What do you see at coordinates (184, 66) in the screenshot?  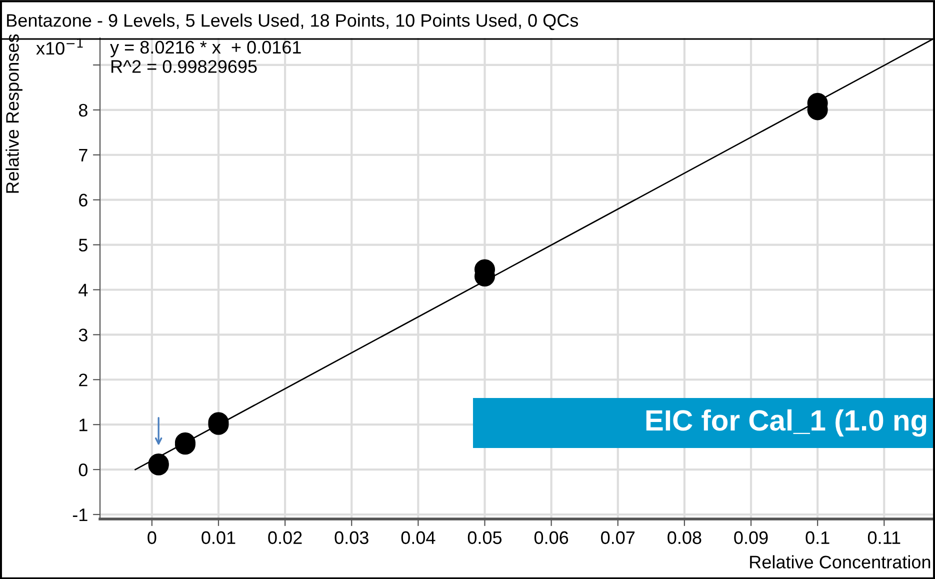 I see `annotation: R^2 = 0.99829695` at bounding box center [184, 66].